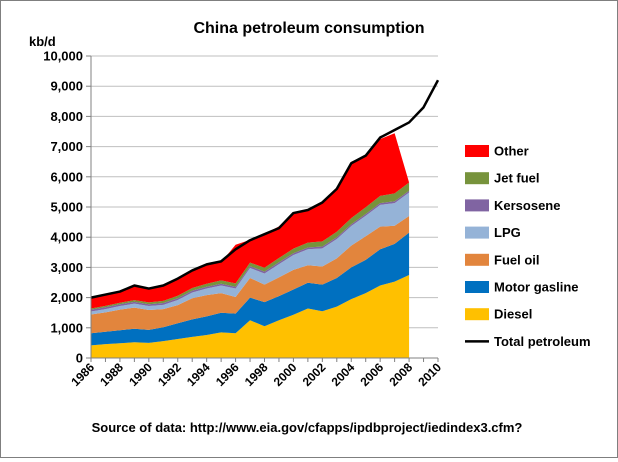 This screenshot has height=462, width=618. What do you see at coordinates (477, 314) in the screenshot?
I see `legend-swatch-diesel` at bounding box center [477, 314].